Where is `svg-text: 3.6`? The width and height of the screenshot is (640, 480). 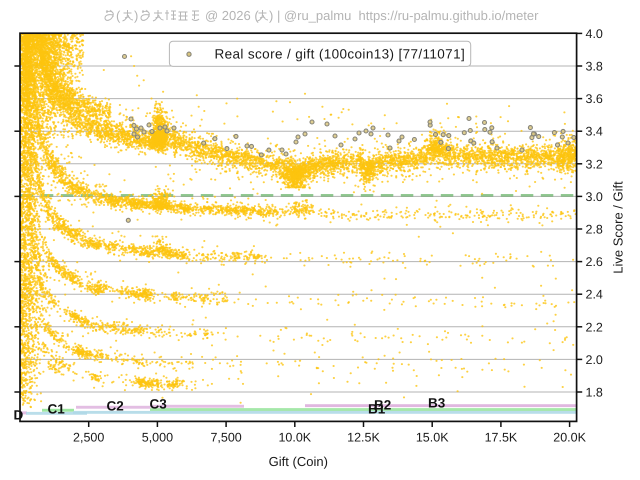 svg-text: 3.6 is located at coordinates (594, 99).